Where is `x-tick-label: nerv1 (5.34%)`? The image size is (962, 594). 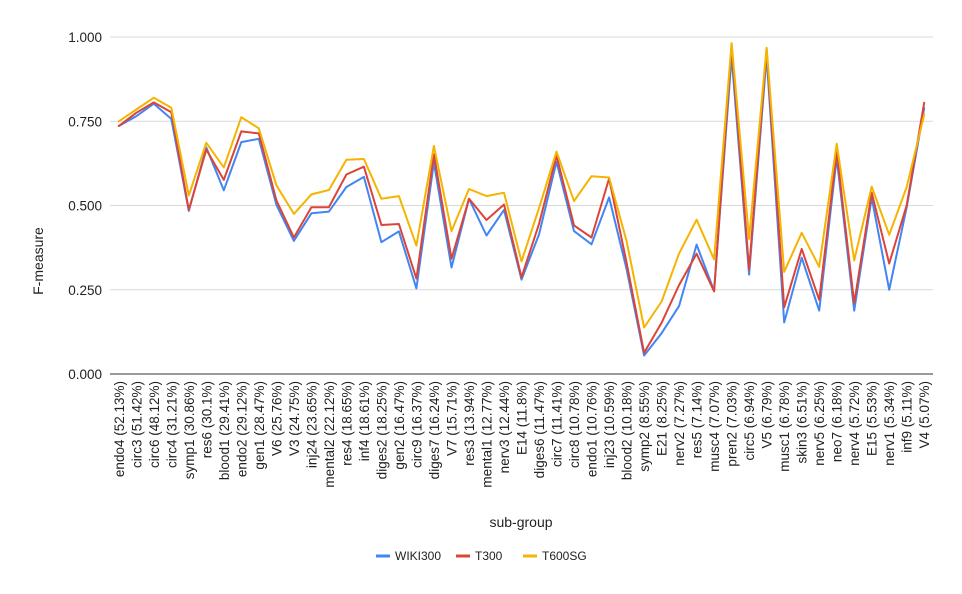 x-tick-label: nerv1 (5.34%) is located at coordinates (889, 423).